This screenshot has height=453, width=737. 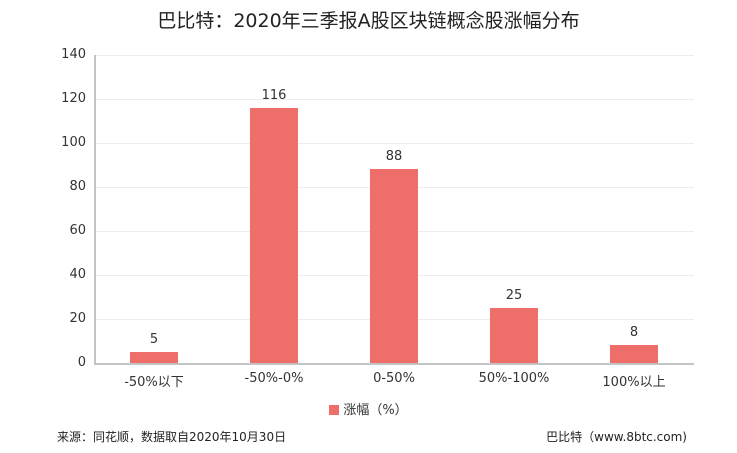 I want to click on bar-value-label: 25, so click(x=514, y=295).